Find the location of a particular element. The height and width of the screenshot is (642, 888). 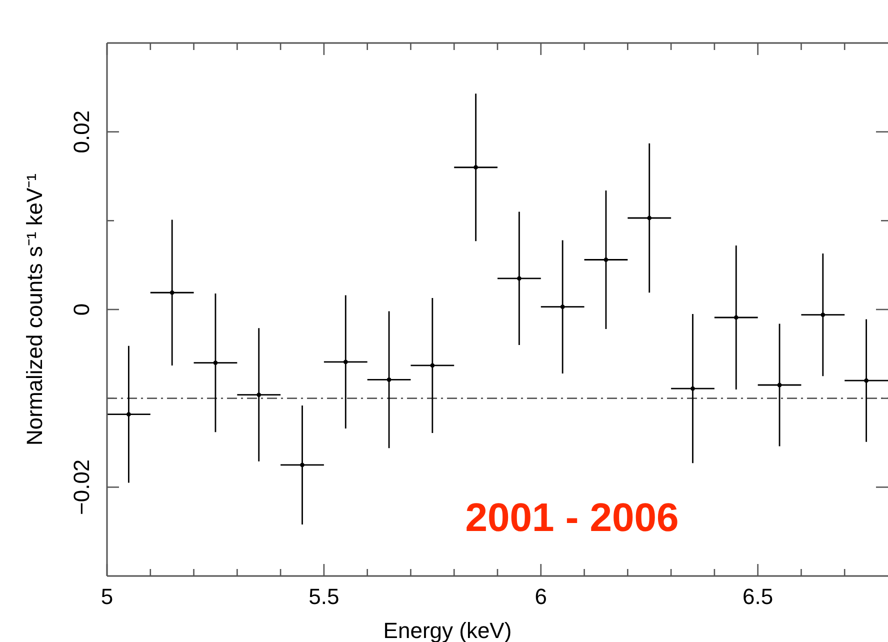

x-tick-label: 6 is located at coordinates (541, 596).